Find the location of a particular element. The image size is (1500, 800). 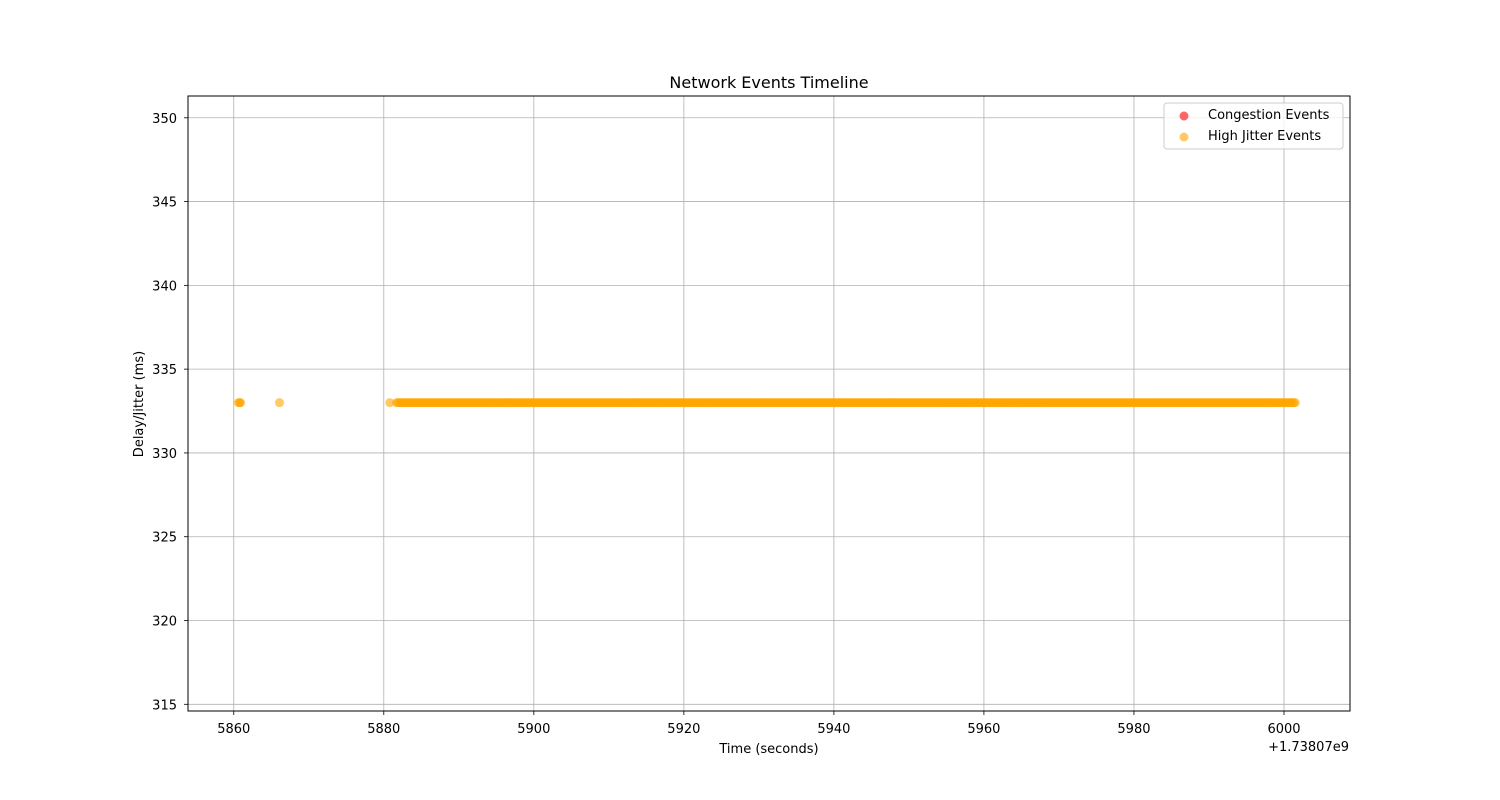

legend-box is located at coordinates (1253, 126).